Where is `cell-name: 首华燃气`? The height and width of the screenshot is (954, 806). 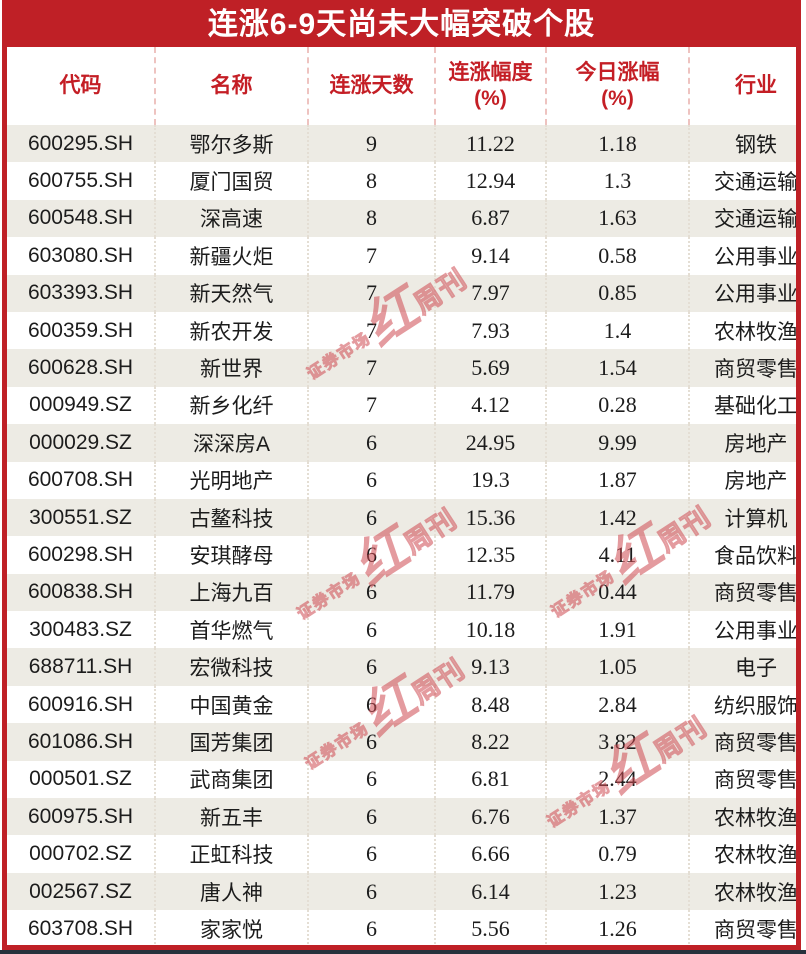 cell-name: 首华燃气 is located at coordinates (231, 630).